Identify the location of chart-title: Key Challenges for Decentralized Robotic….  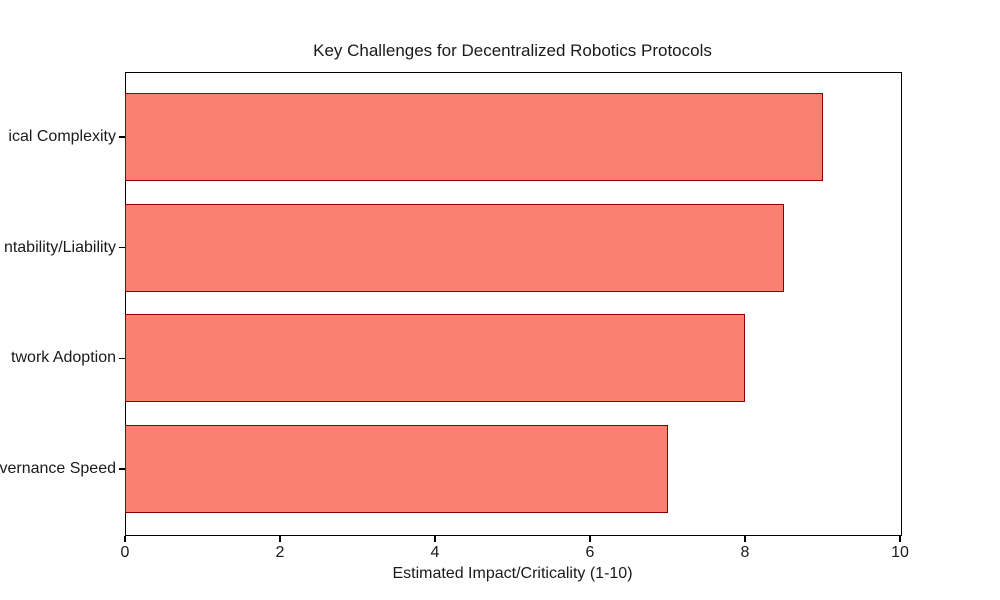
(512, 50).